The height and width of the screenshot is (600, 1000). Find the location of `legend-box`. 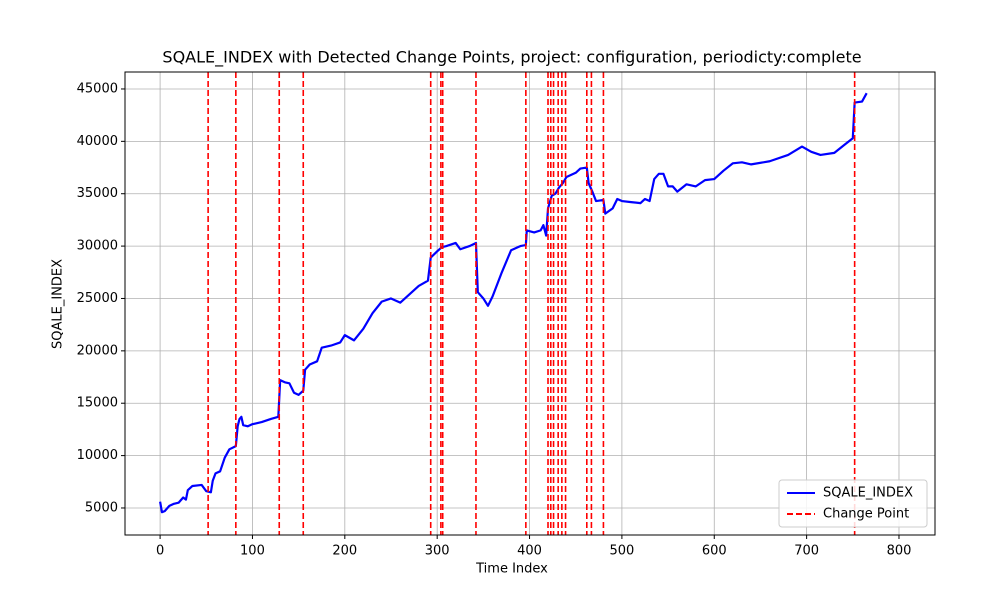

legend-box is located at coordinates (853, 503).